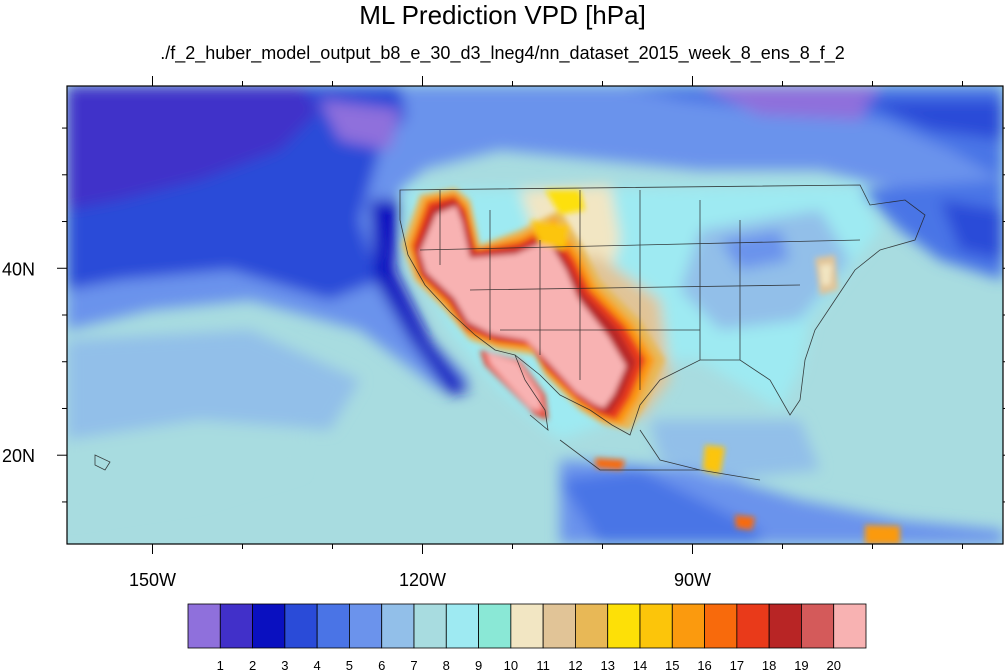 The width and height of the screenshot is (1005, 672). Describe the element at coordinates (422, 580) in the screenshot. I see `lon-tick-label: 120W` at that location.